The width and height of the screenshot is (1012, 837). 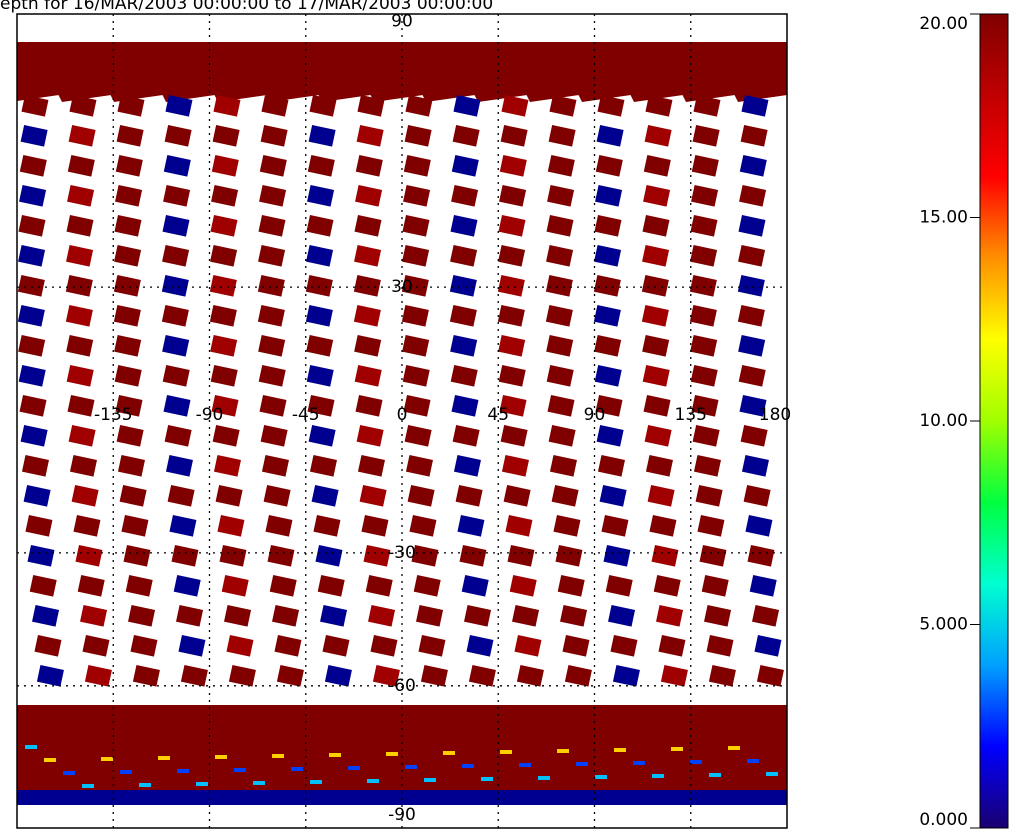 What do you see at coordinates (747, 72) in the screenshot?
I see `arctic-swath` at bounding box center [747, 72].